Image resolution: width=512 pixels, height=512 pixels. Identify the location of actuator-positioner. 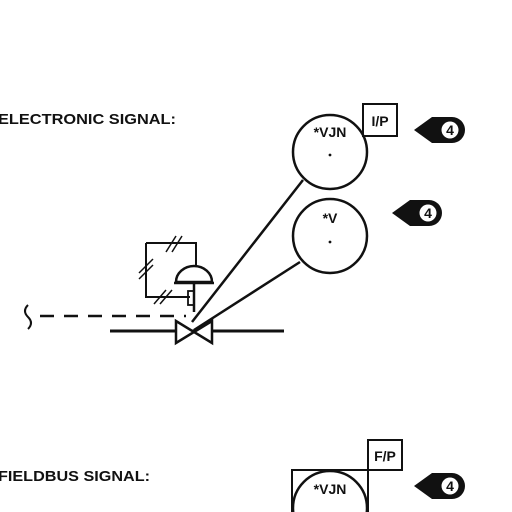
(191, 298).